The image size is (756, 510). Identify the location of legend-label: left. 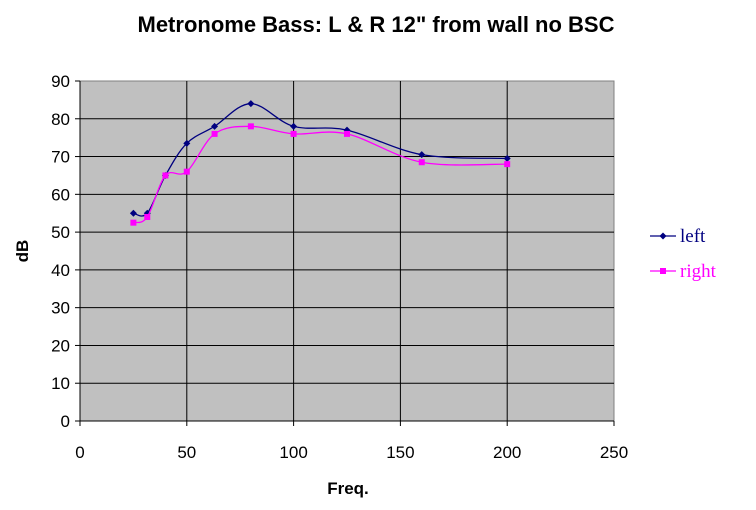
(693, 236).